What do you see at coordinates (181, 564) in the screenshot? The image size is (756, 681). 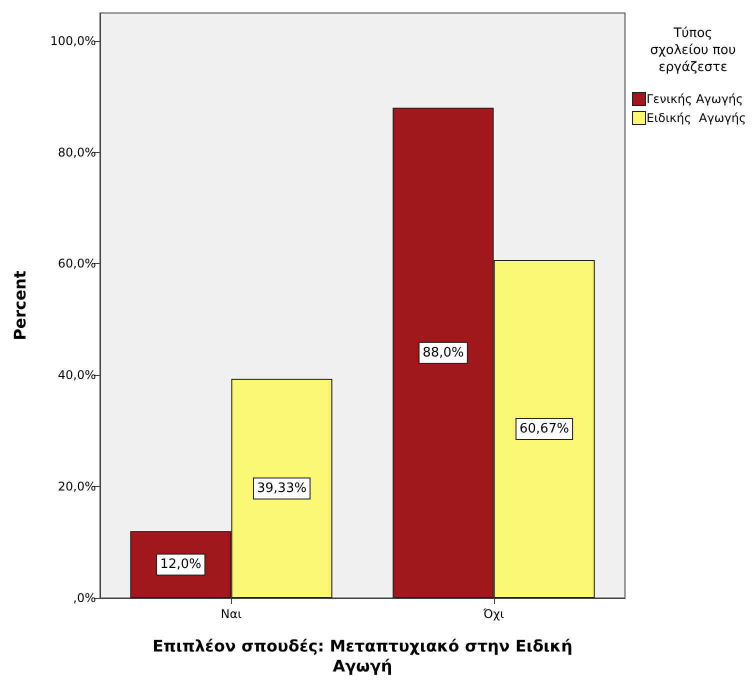 I see `data-label: 12,0%` at bounding box center [181, 564].